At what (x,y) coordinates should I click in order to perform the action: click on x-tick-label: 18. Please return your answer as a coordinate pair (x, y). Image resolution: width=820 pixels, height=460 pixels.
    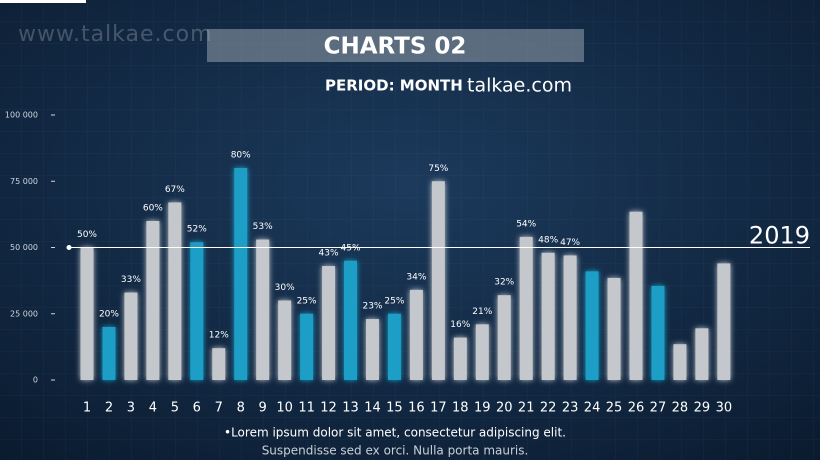
    Looking at the image, I should click on (460, 408).